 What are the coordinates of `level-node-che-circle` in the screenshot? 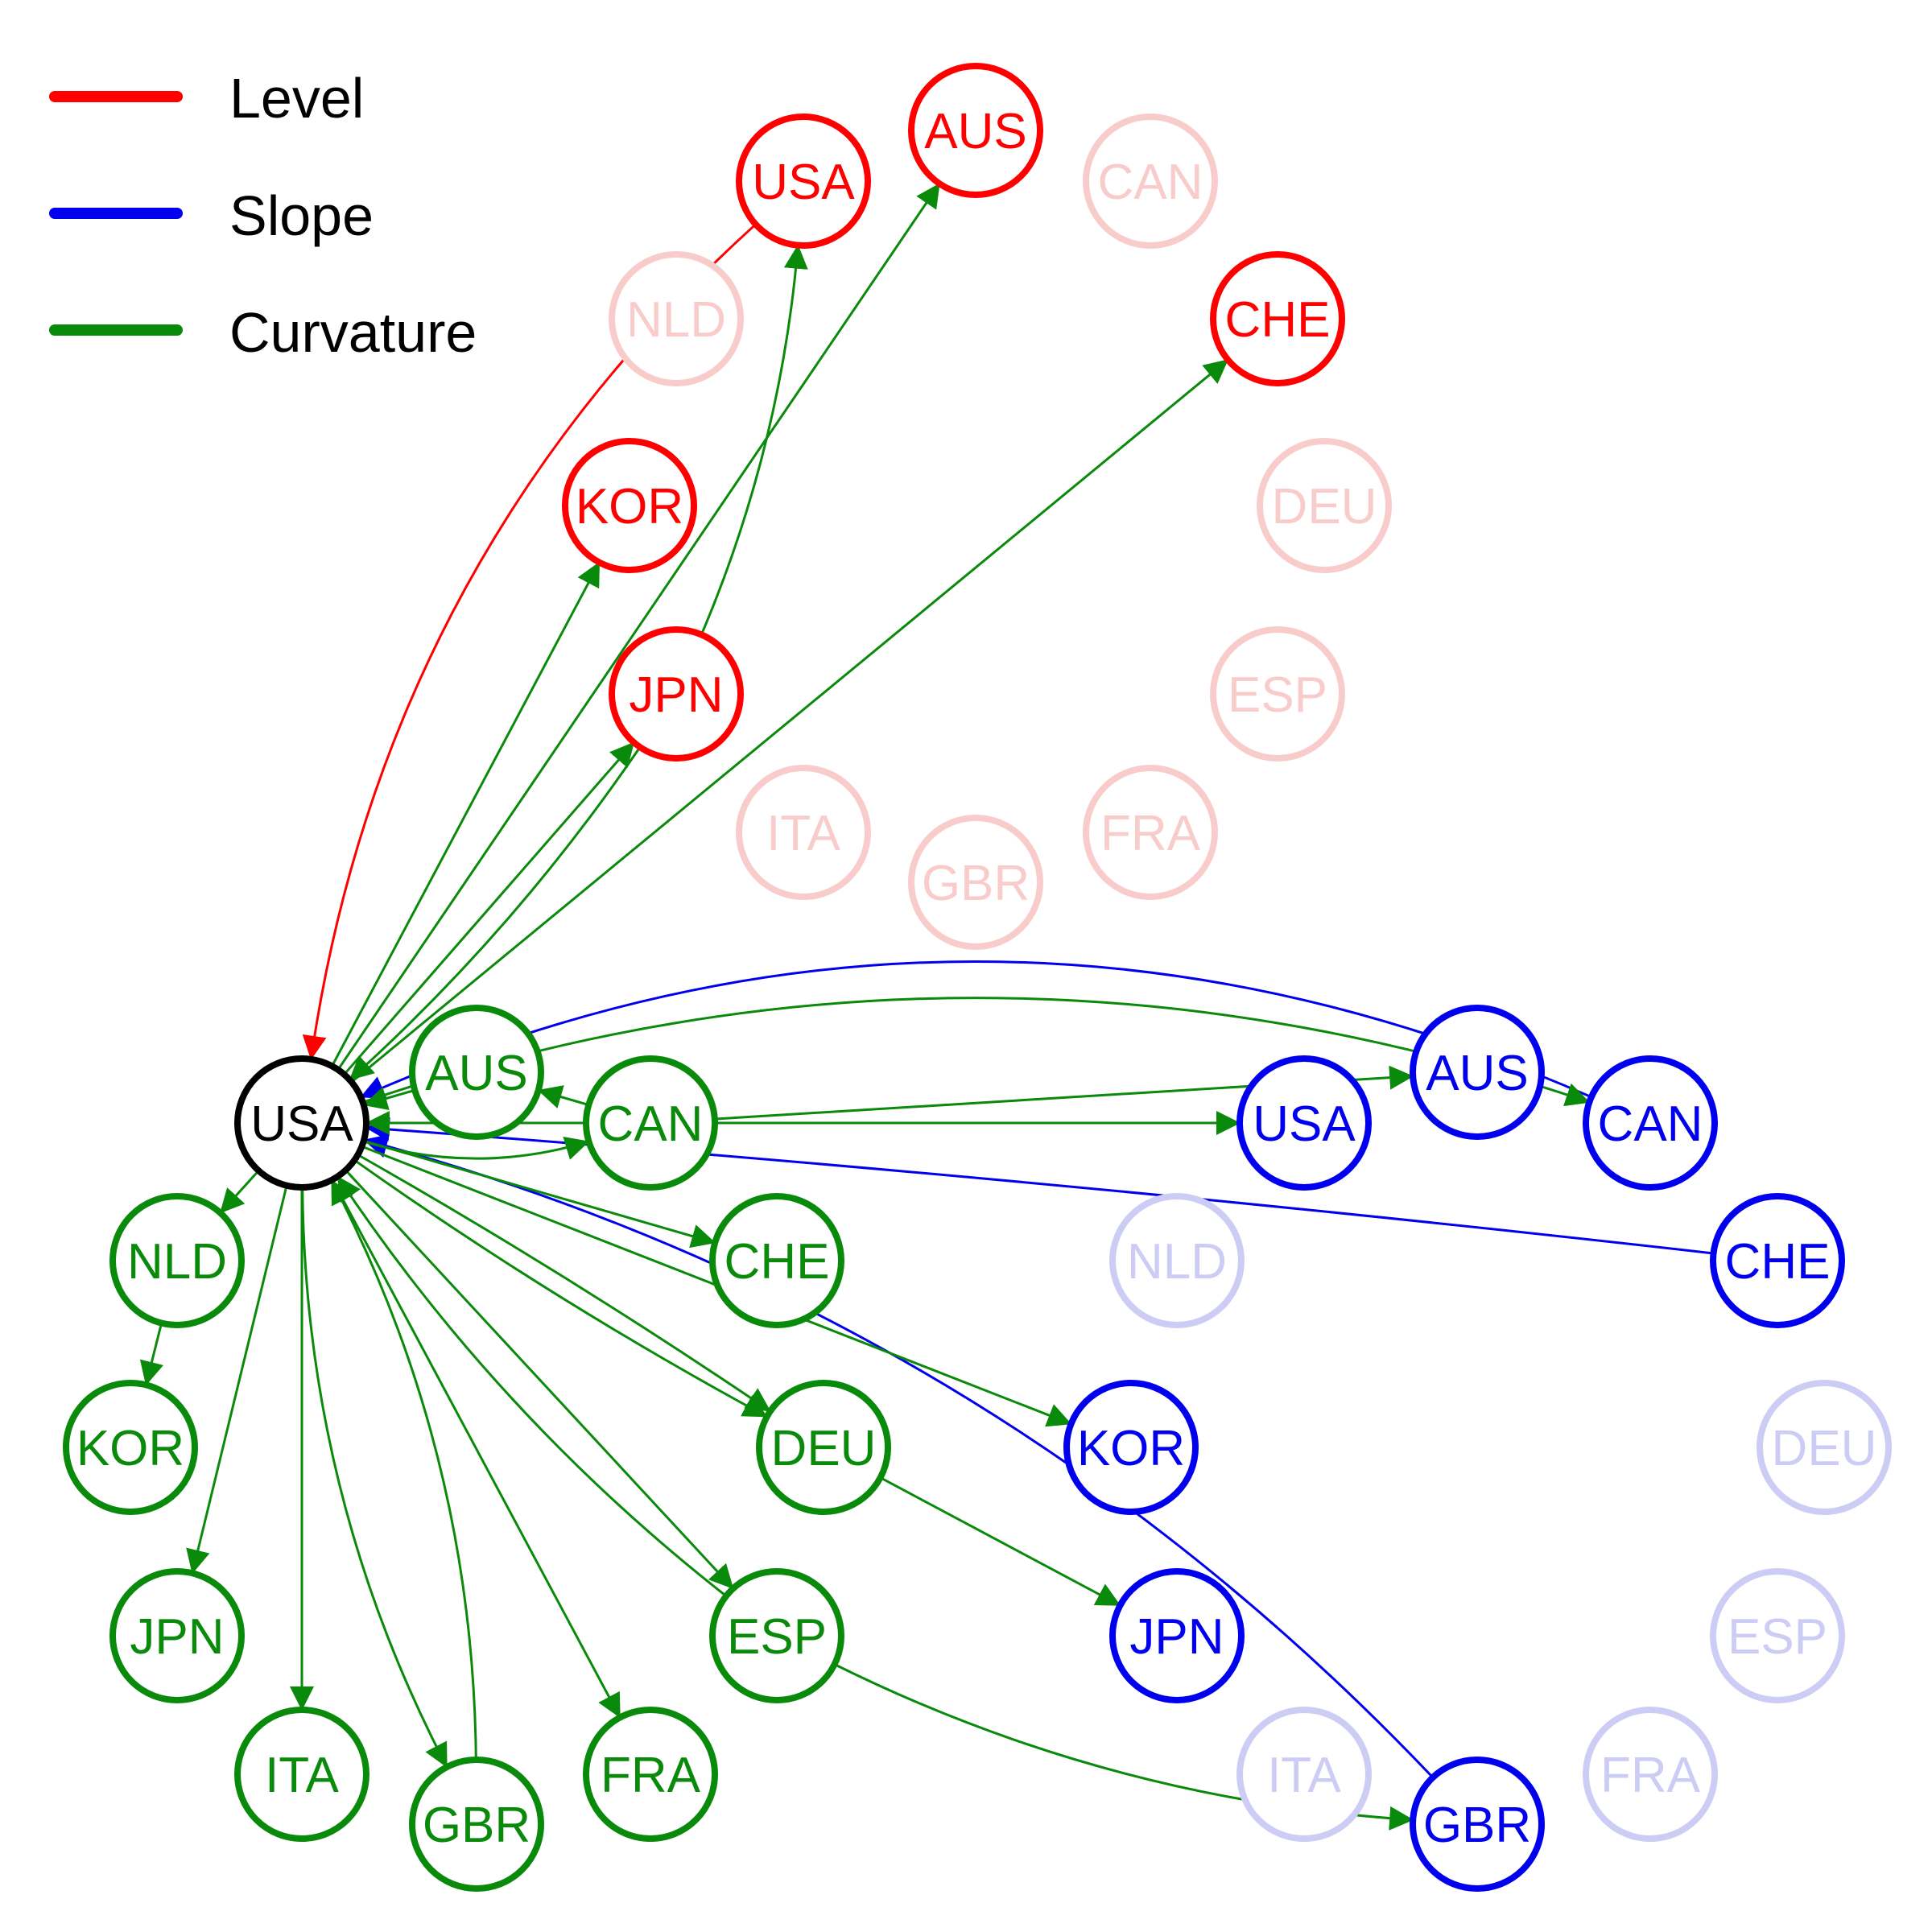 It's located at (1277, 318).